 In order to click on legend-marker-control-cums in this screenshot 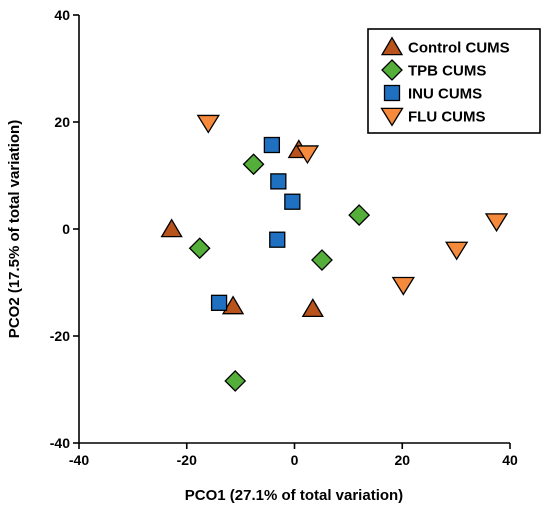, I will do `click(392, 46)`.